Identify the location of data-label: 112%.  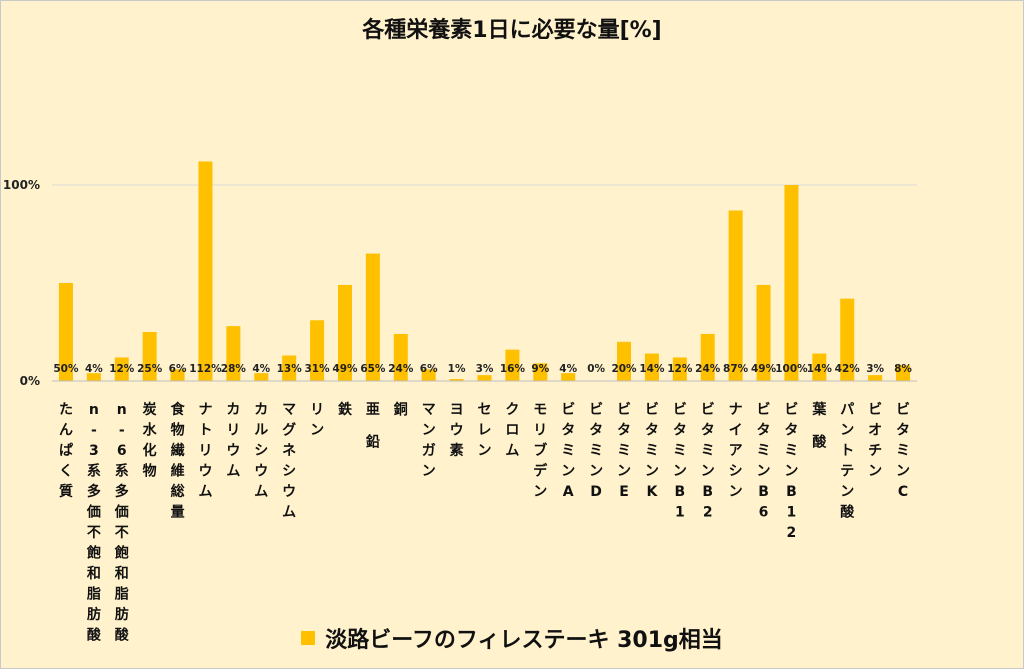
(205, 369).